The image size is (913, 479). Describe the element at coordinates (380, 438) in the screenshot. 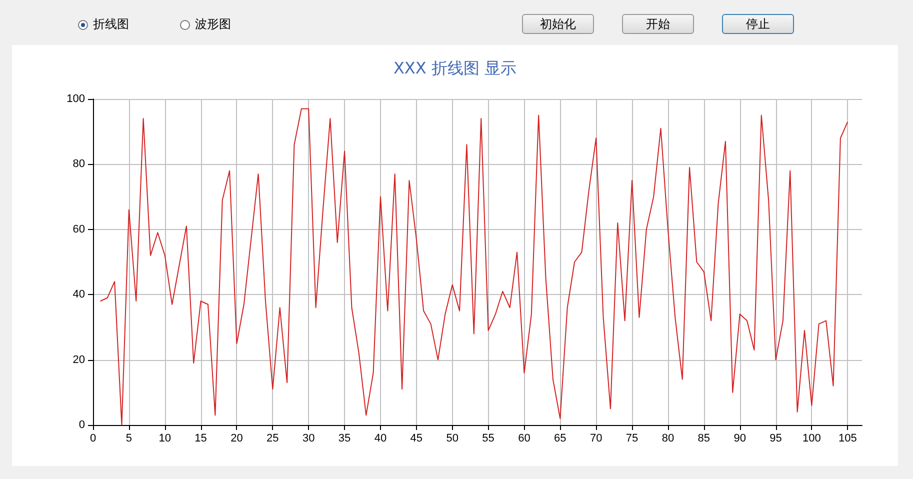

I see `x-tick-label: 40` at that location.